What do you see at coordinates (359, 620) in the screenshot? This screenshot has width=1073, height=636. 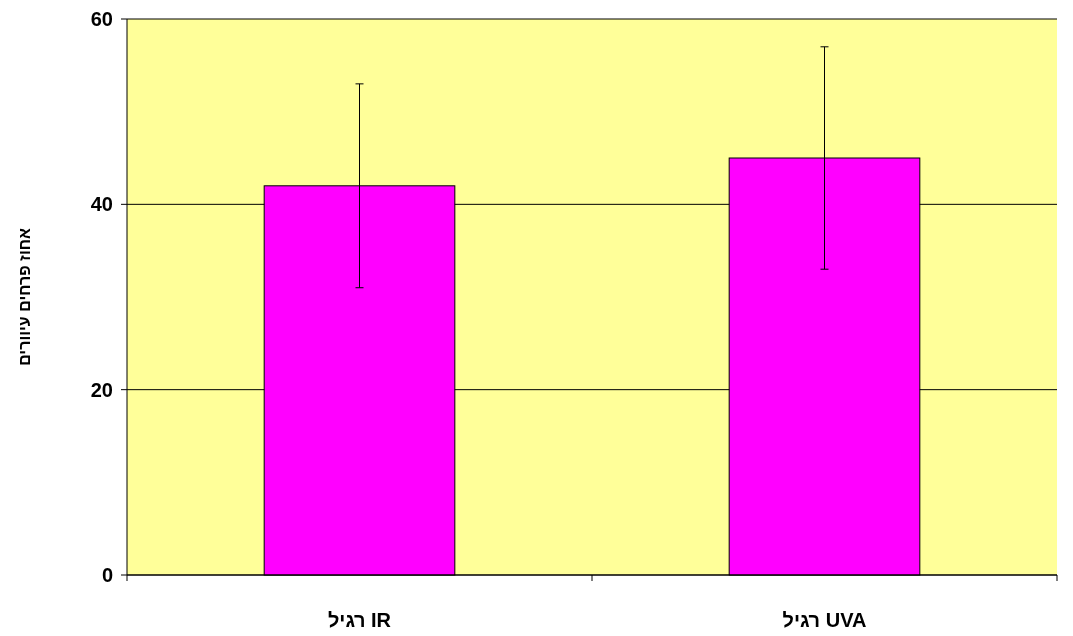 I see `x-tick-label: IR רגיל` at bounding box center [359, 620].